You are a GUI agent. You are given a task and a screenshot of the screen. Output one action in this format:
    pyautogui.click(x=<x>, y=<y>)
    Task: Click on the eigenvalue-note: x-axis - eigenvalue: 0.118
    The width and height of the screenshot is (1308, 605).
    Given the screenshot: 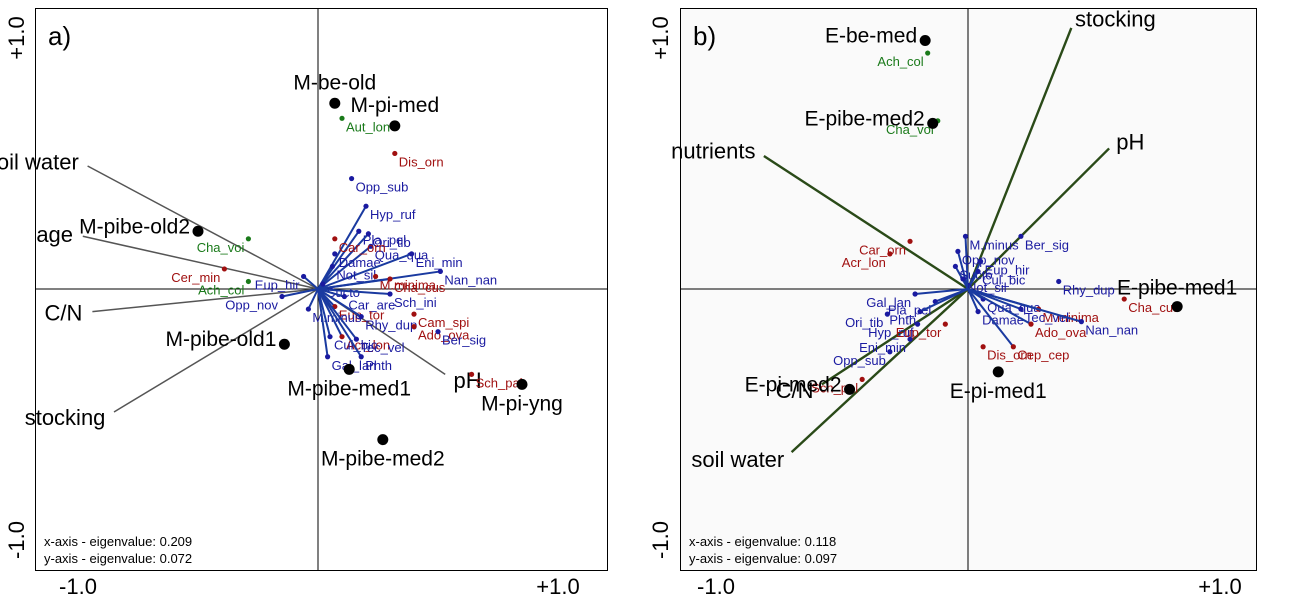 What is the action you would take?
    pyautogui.click(x=762, y=541)
    